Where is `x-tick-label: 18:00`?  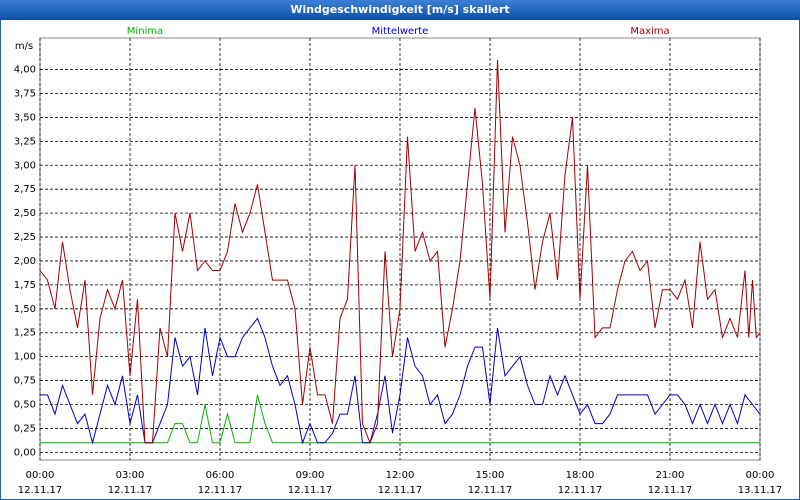
x-tick-label: 18:00 is located at coordinates (580, 475).